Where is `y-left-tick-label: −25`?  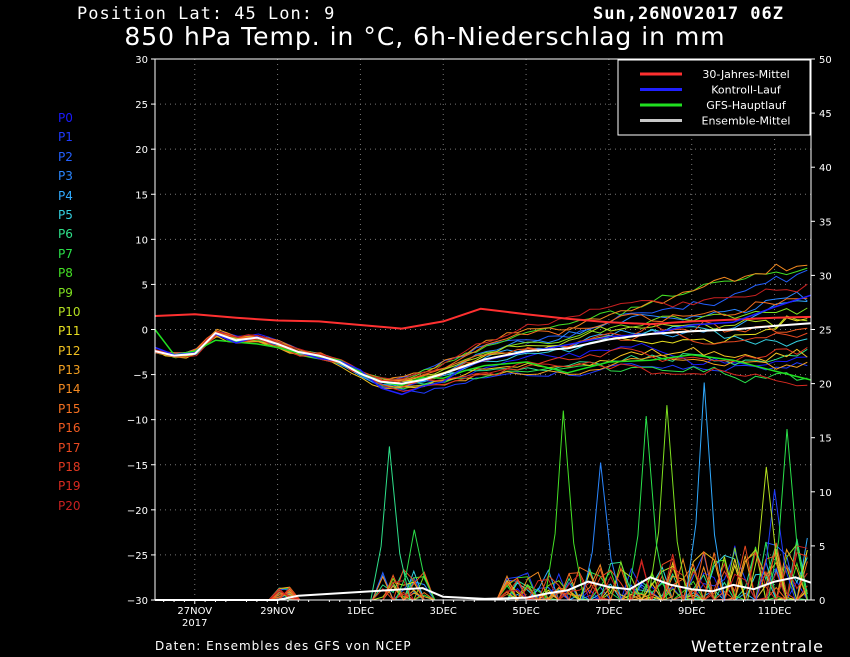
y-left-tick-label: −25 is located at coordinates (137, 556).